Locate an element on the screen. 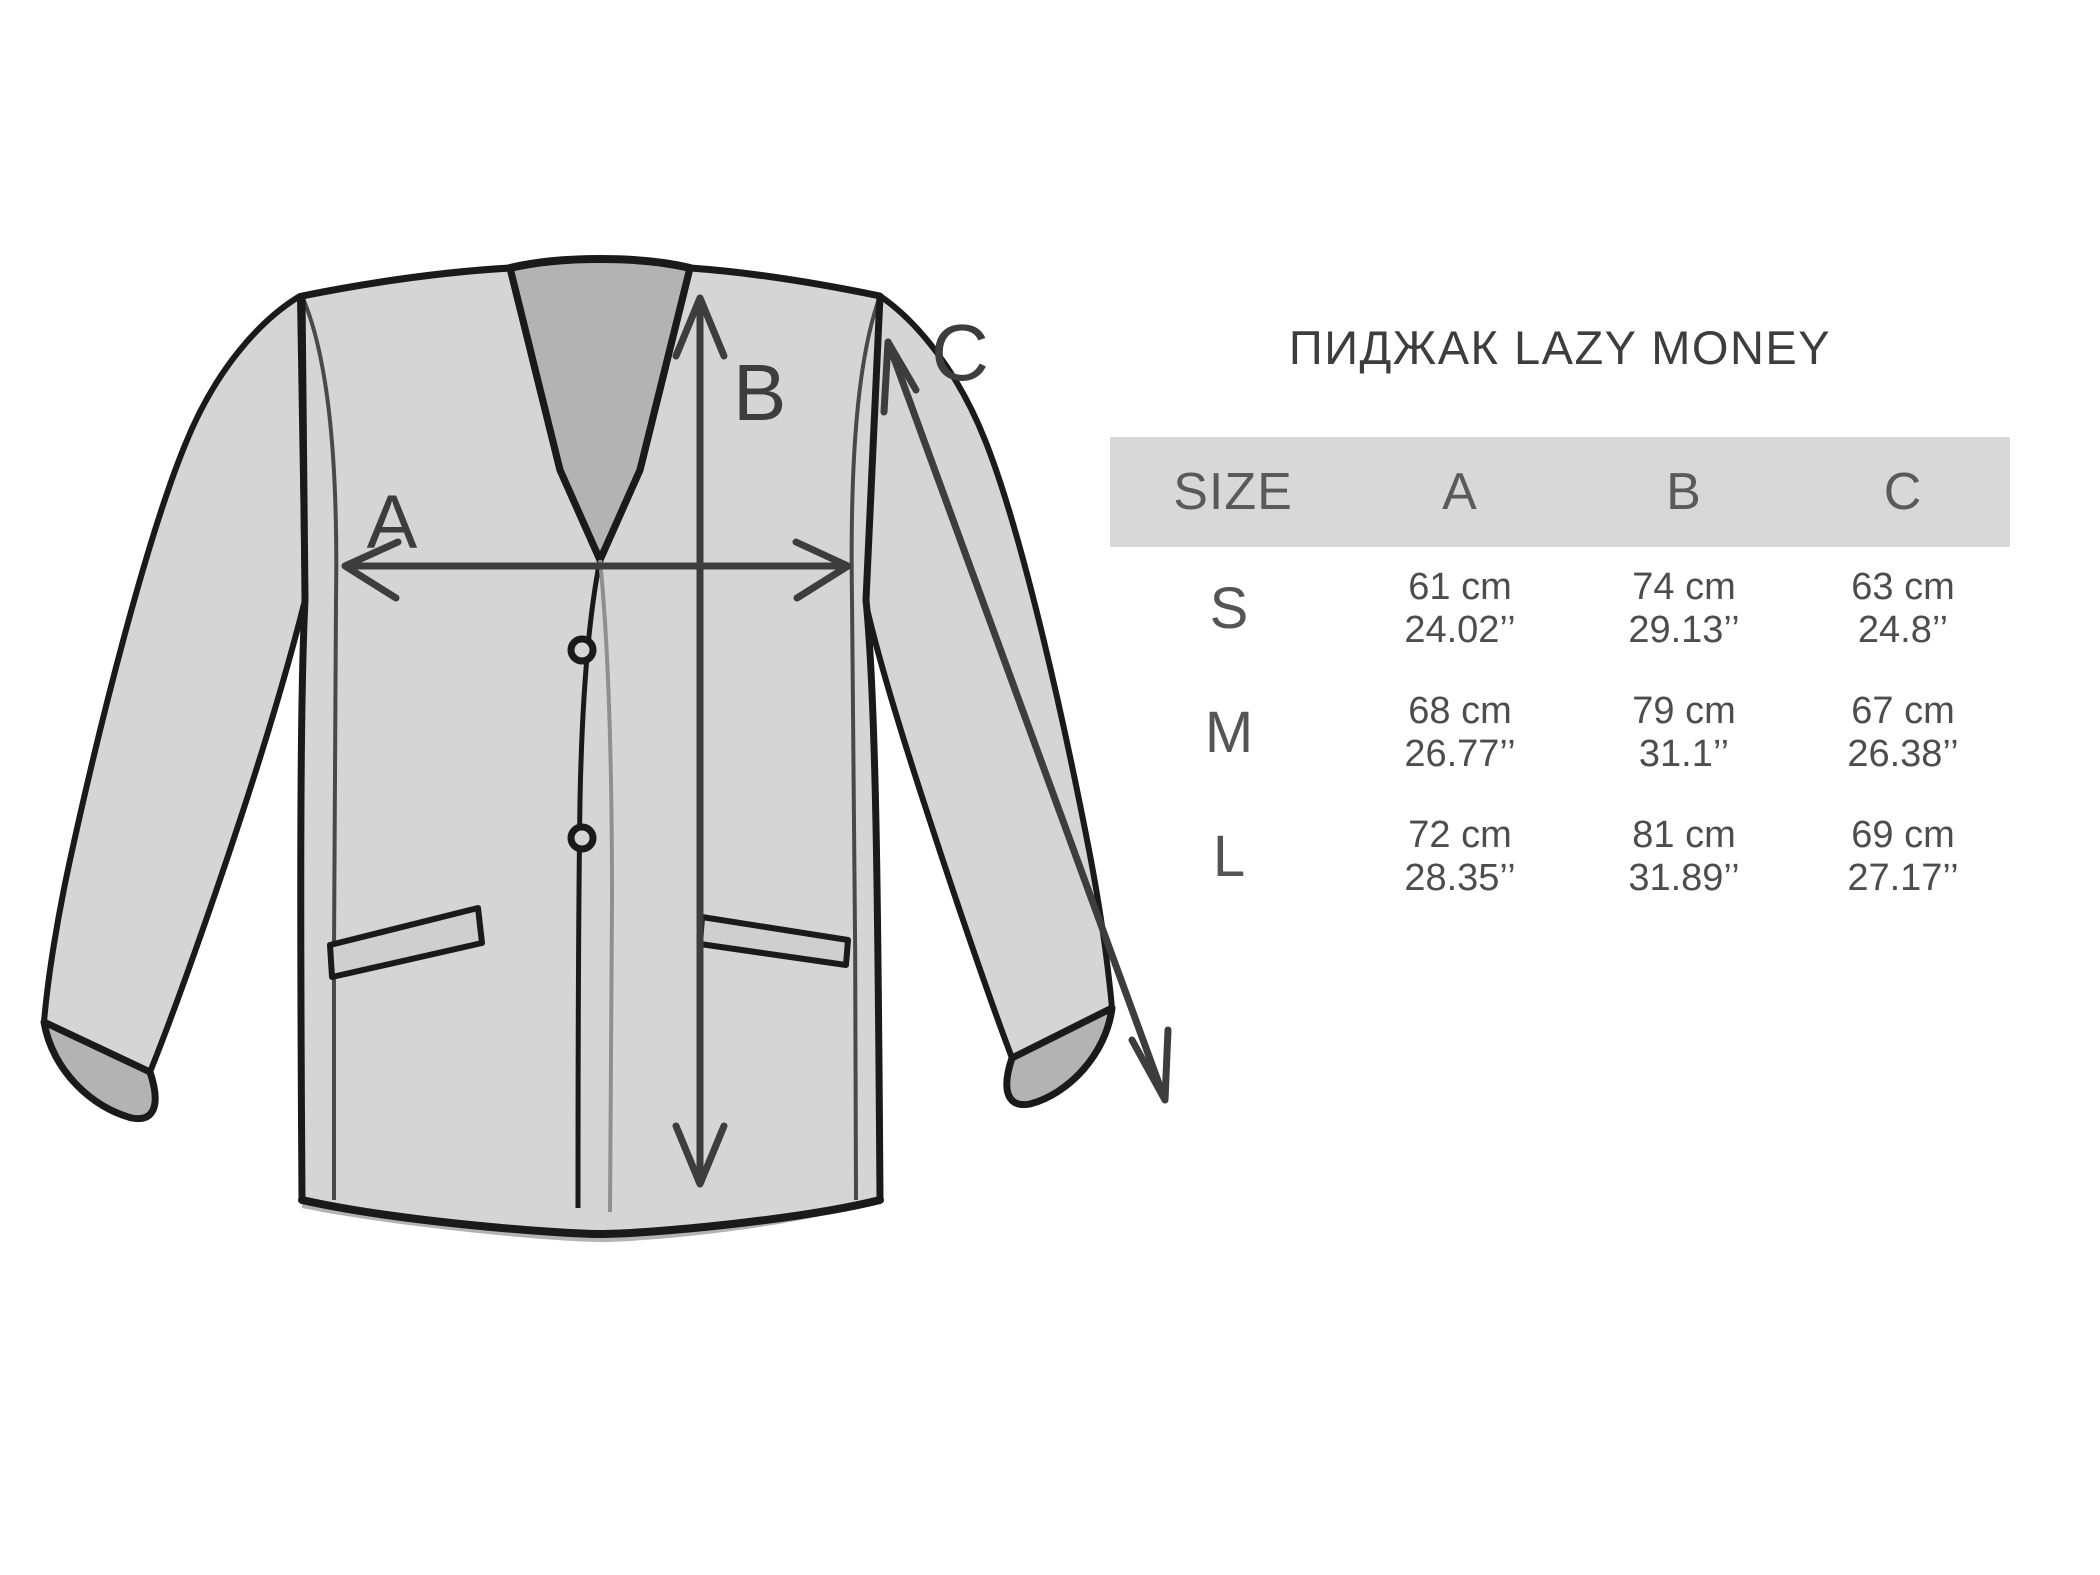  column-header-size: SIZE is located at coordinates (1229, 492).